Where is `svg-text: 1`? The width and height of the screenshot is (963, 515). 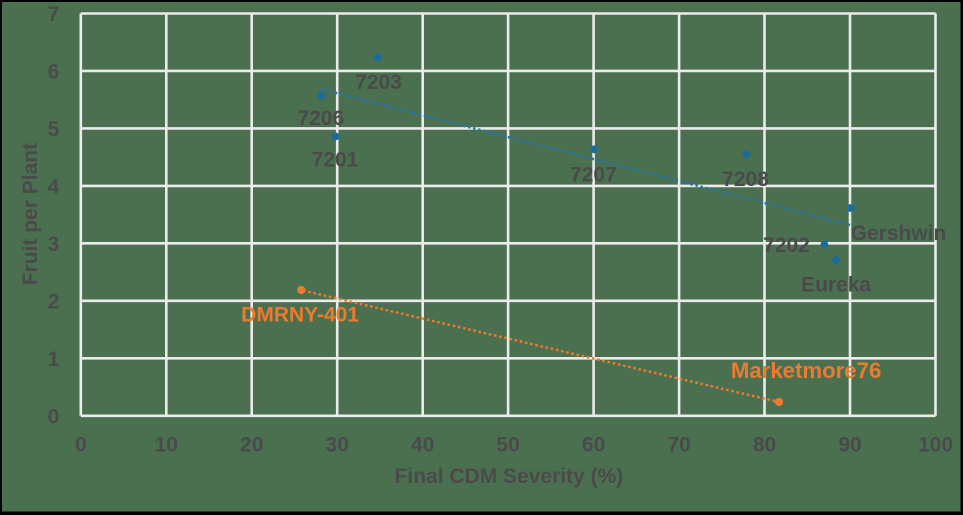
svg-text: 1 is located at coordinates (54, 359).